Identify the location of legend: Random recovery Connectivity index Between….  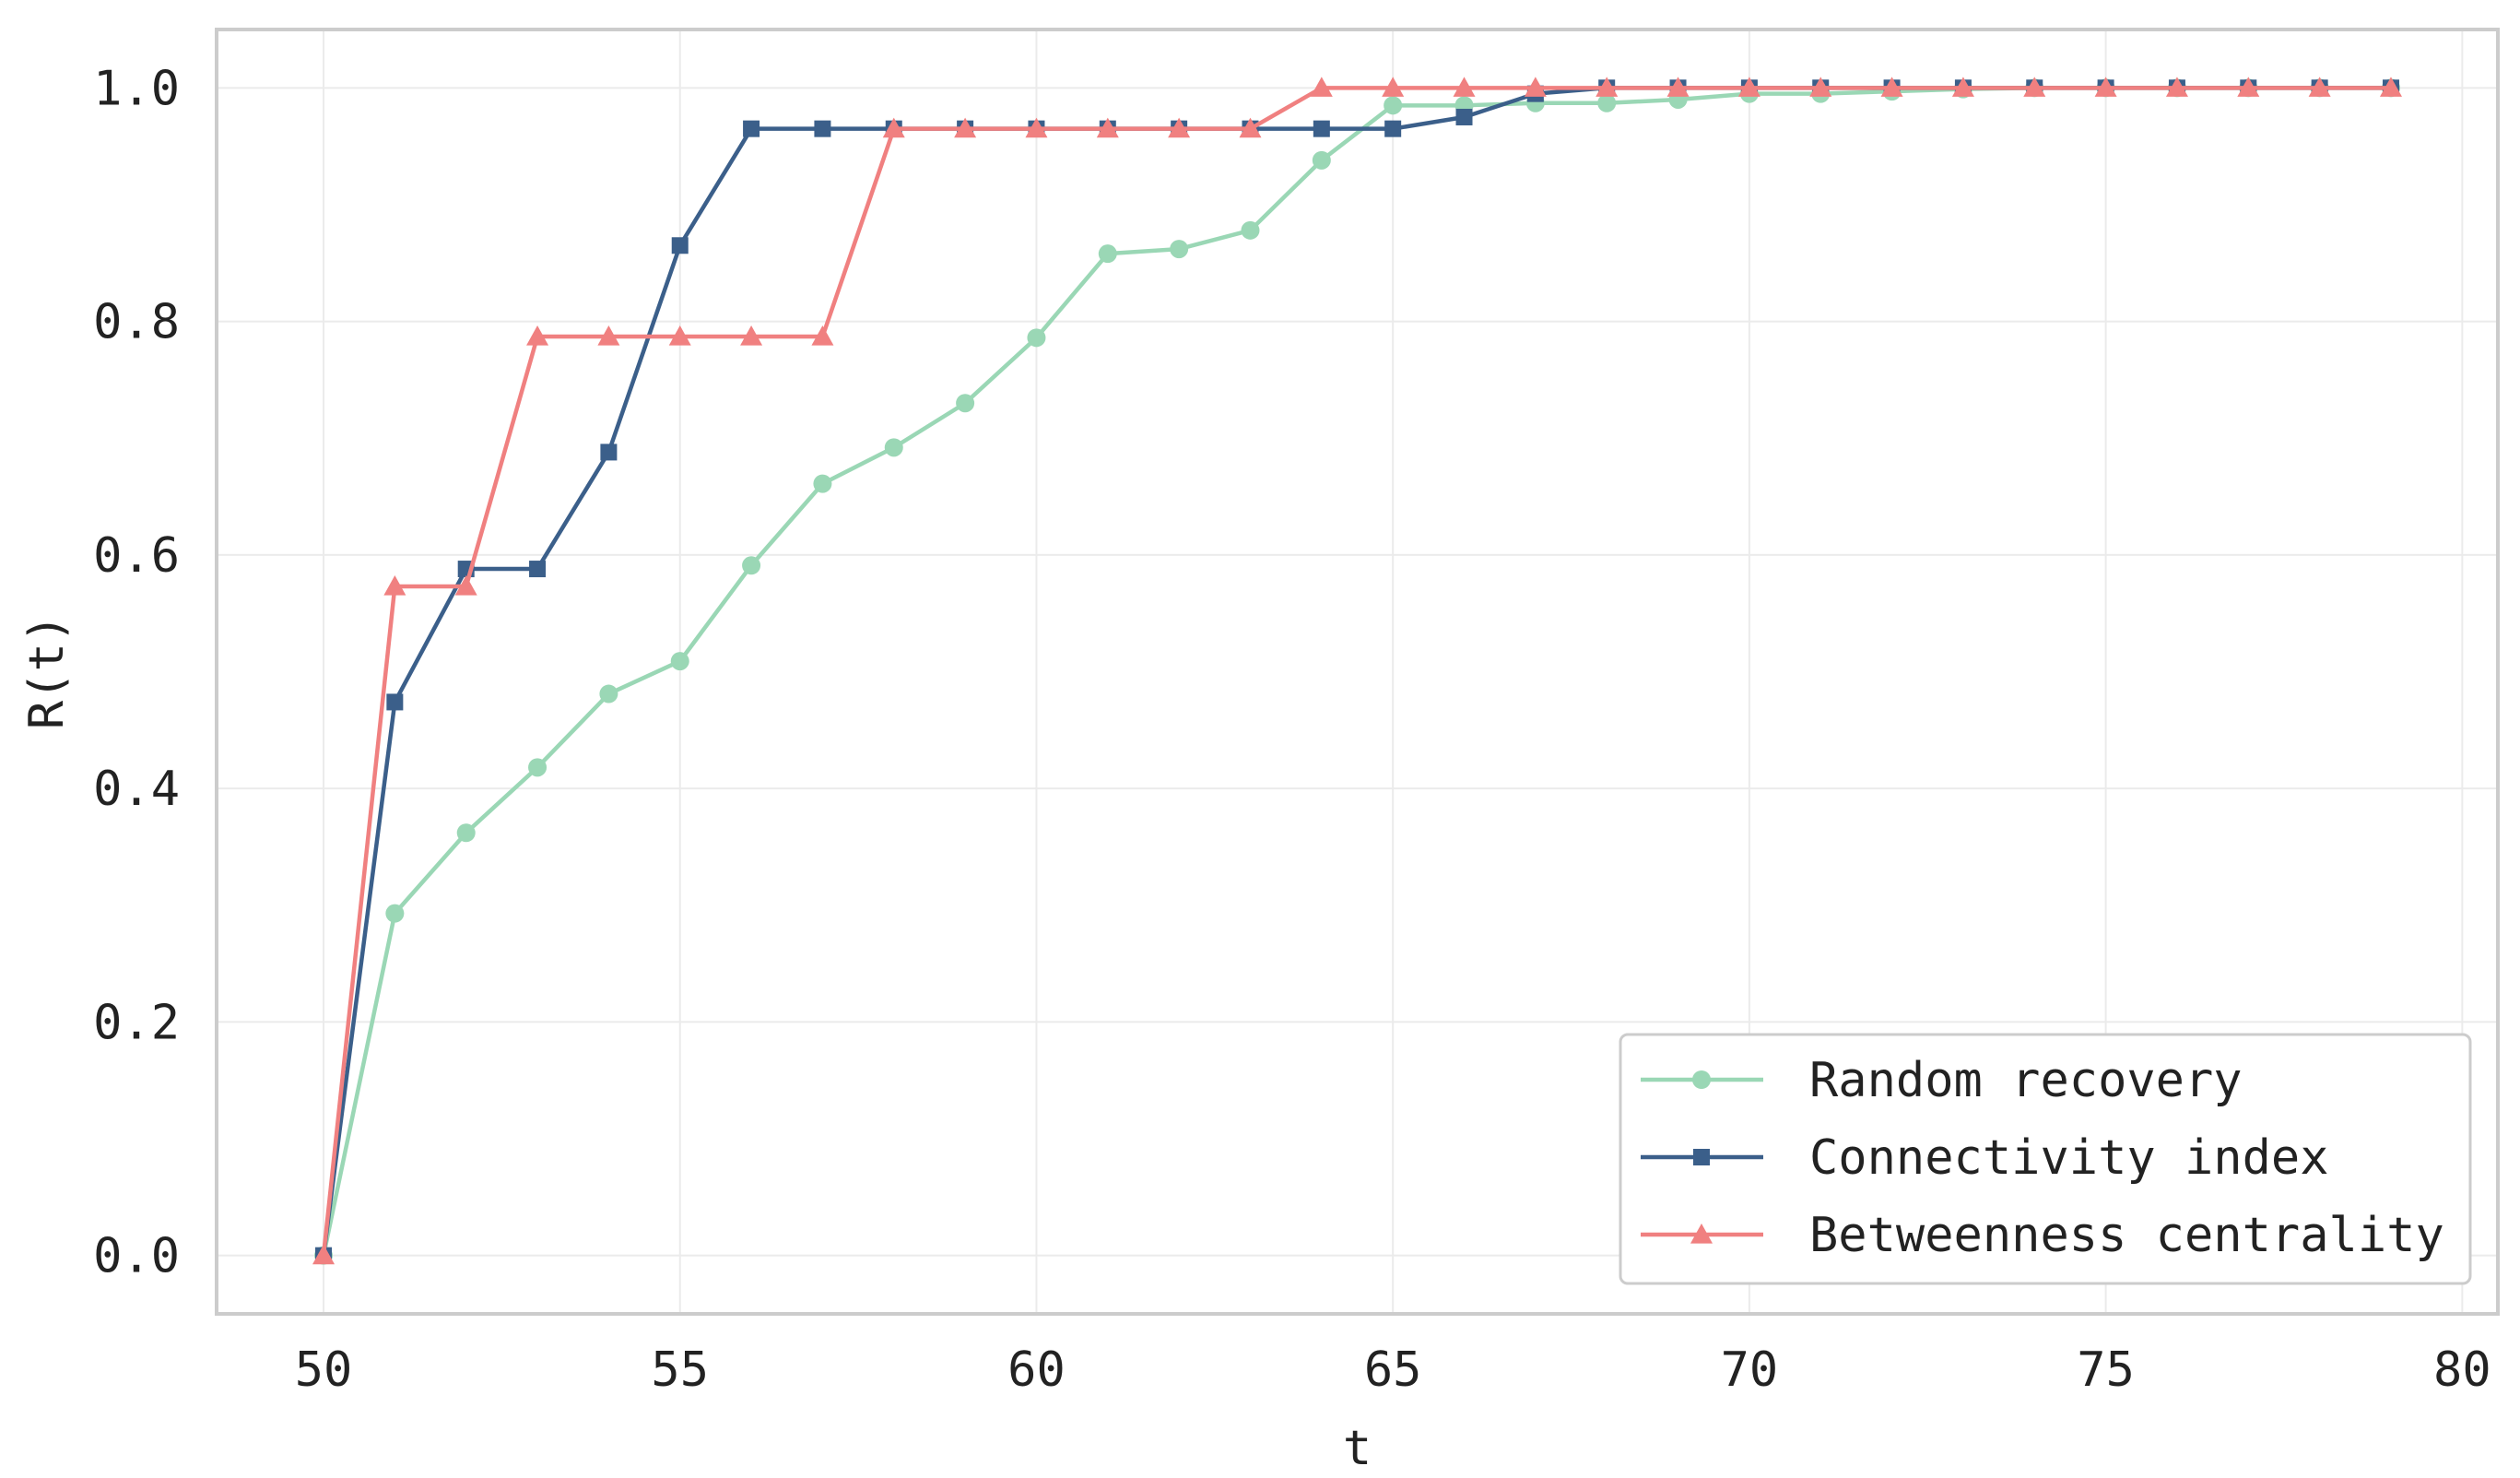
(2045, 1159).